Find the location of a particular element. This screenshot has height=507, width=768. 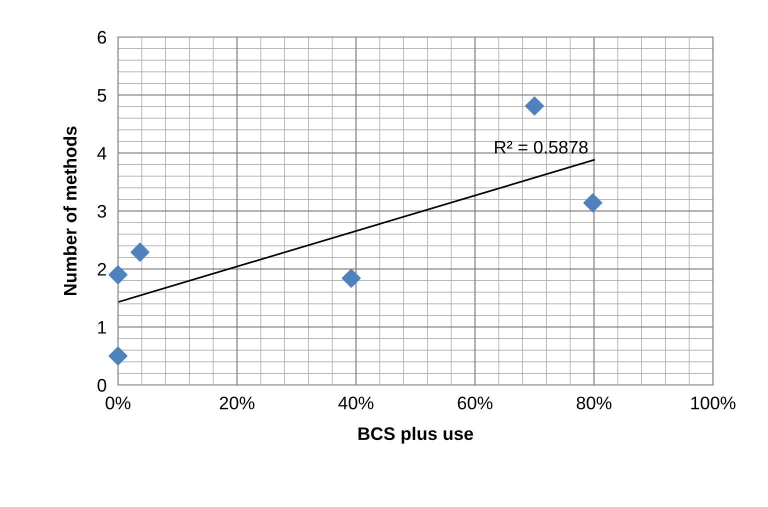

annotation: R² = 0.5878 is located at coordinates (541, 147).